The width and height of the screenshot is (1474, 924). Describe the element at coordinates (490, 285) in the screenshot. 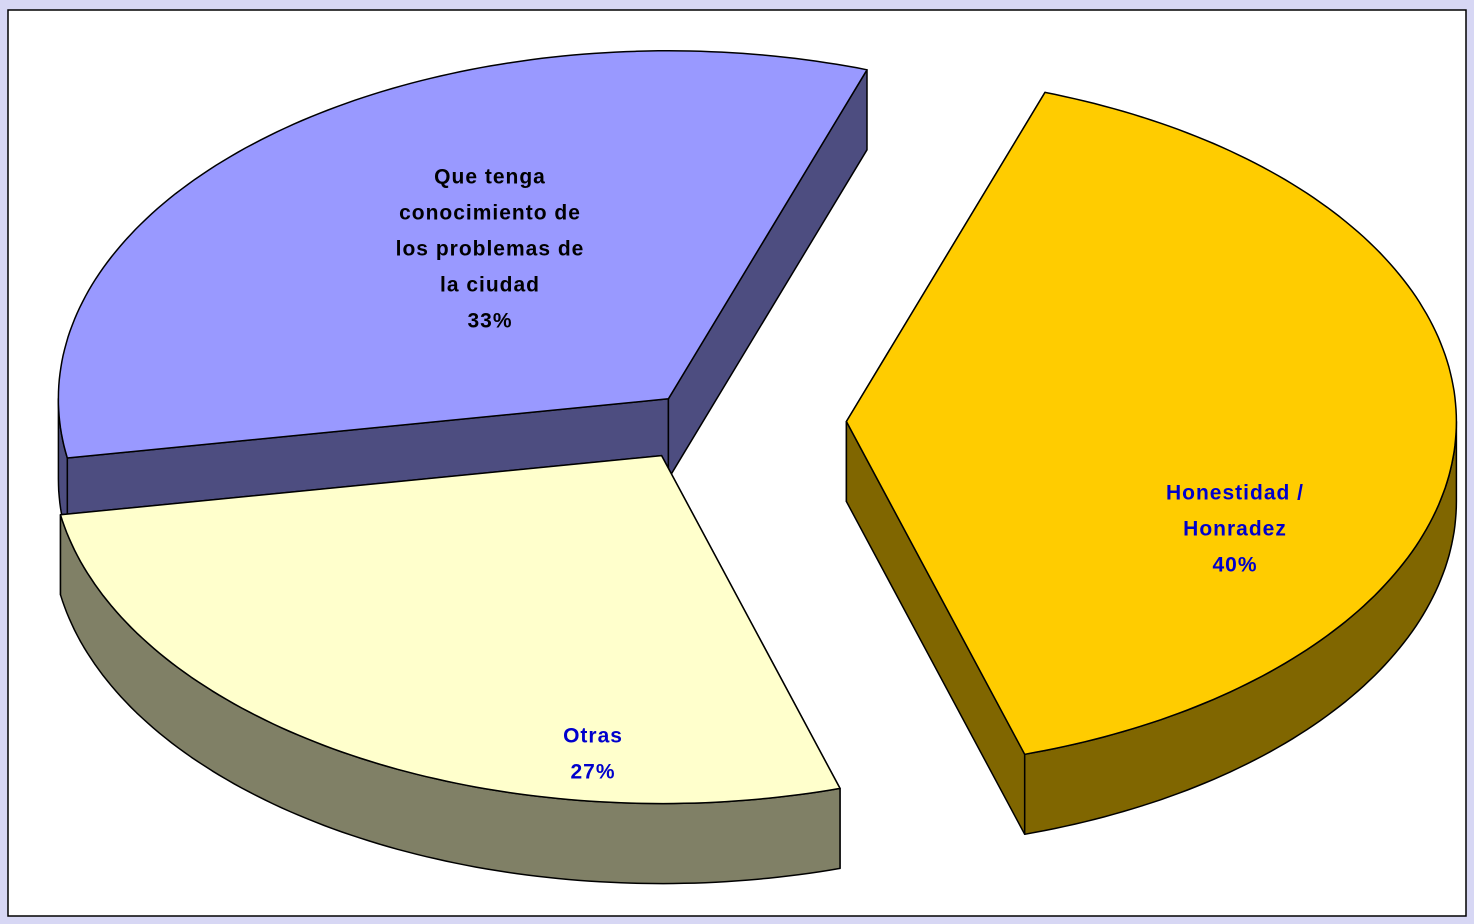

I see `slice-label: la ciudad` at that location.